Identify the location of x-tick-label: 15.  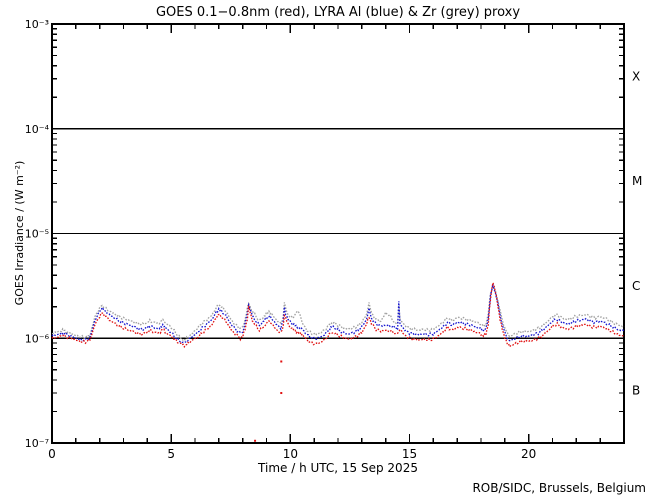
(409, 454).